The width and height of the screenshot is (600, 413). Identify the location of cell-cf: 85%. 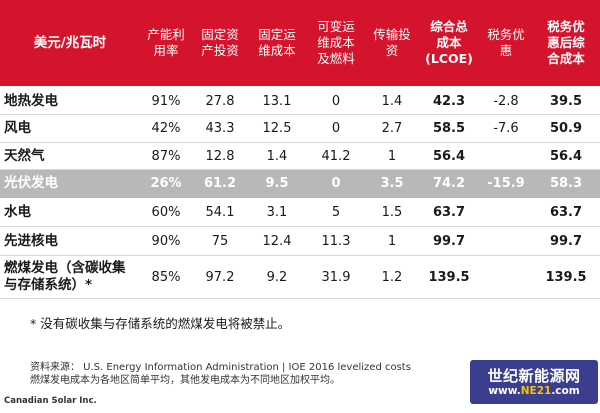
(166, 277).